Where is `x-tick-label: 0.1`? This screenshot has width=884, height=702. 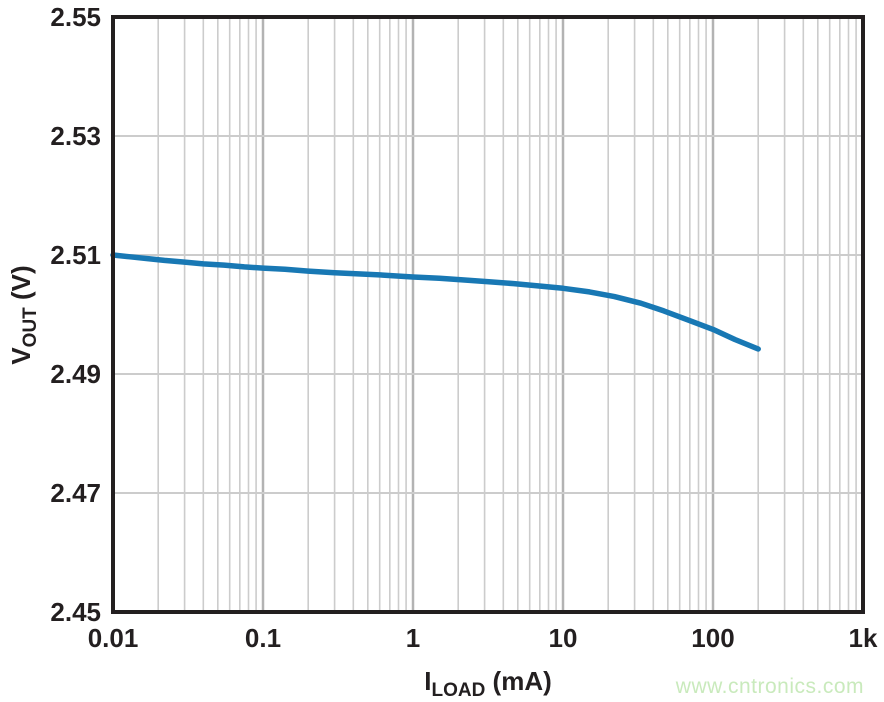 x-tick-label: 0.1 is located at coordinates (263, 638).